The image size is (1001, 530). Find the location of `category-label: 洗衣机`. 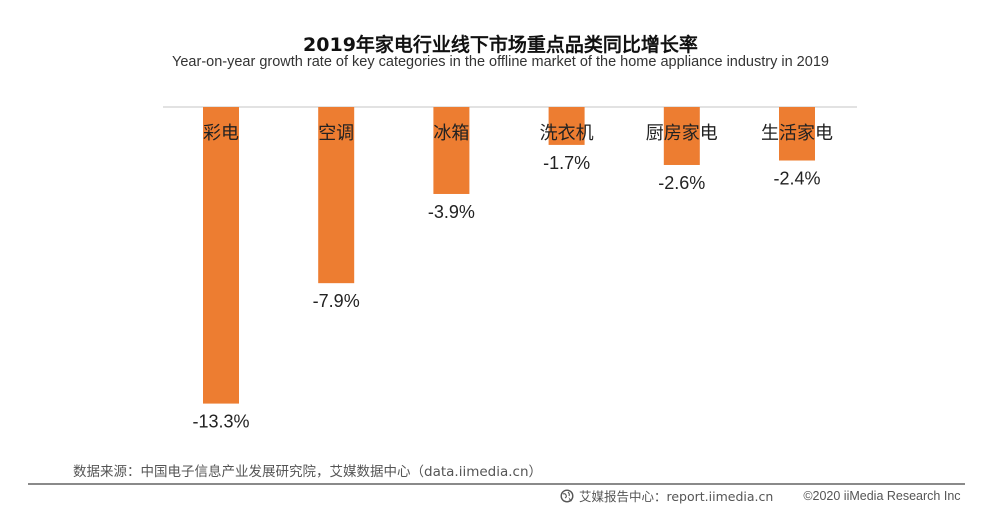

category-label: 洗衣机 is located at coordinates (567, 133).